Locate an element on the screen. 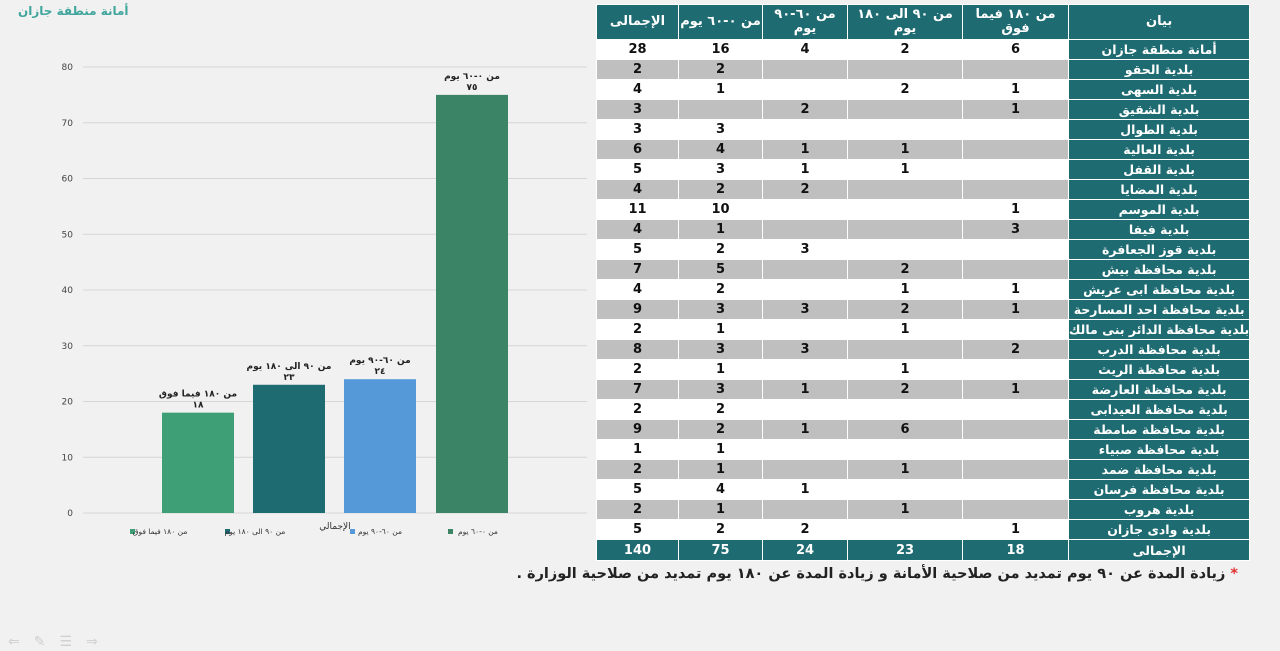 This screenshot has height=651, width=1280. row-name-cell: بلدية السهى is located at coordinates (1159, 89).